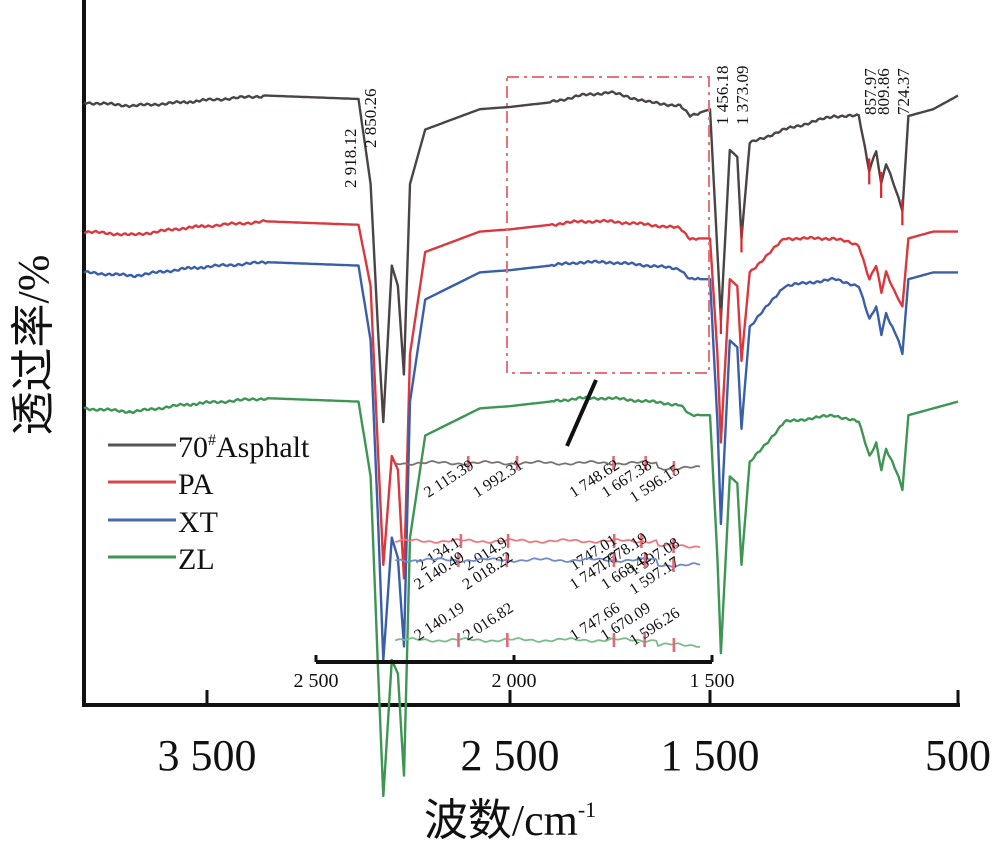 Image resolution: width=1005 pixels, height=845 pixels. I want to click on peak-label-1-373-09: 1 373.09, so click(742, 96).